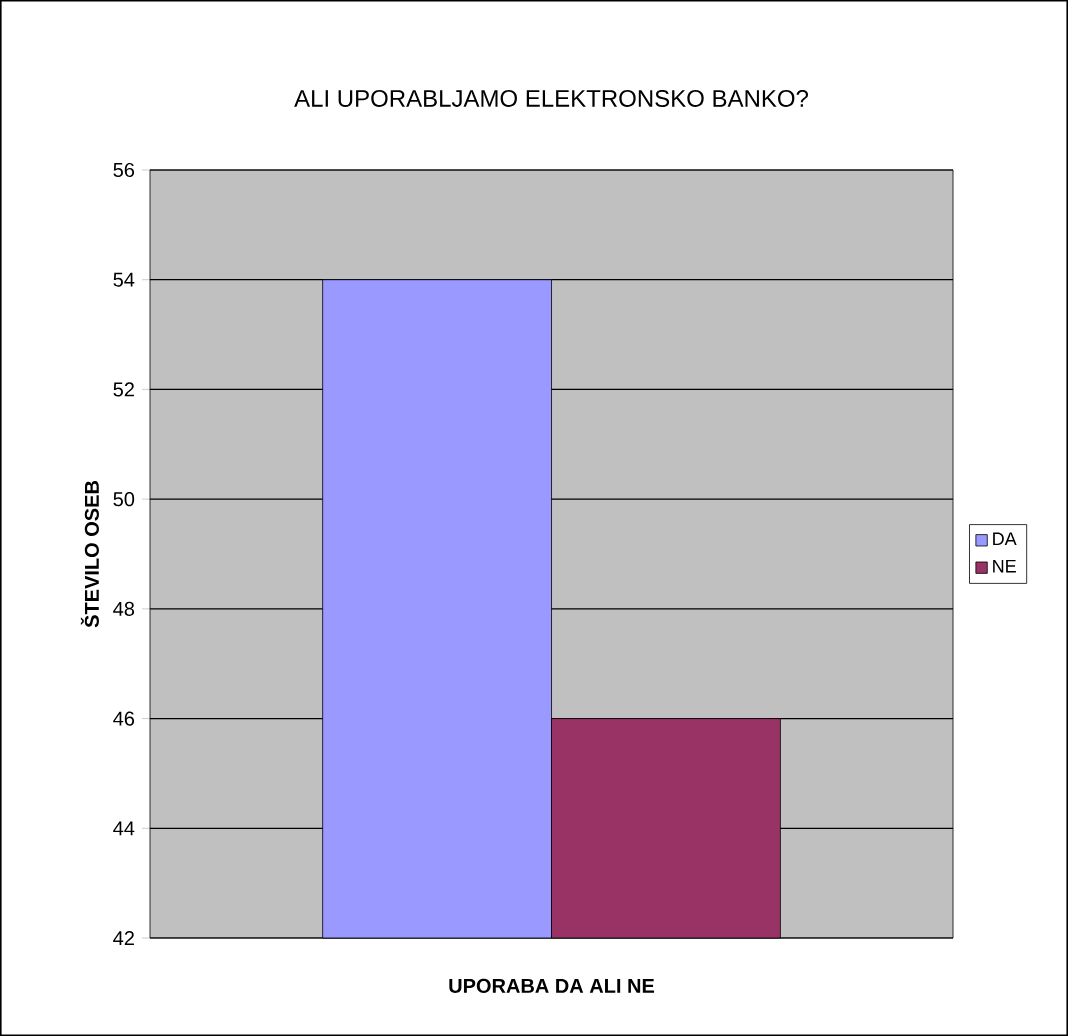  I want to click on chart-title: ALI UPORABLJAMO ELEKTRONSKO BANKO?, so click(551, 98).